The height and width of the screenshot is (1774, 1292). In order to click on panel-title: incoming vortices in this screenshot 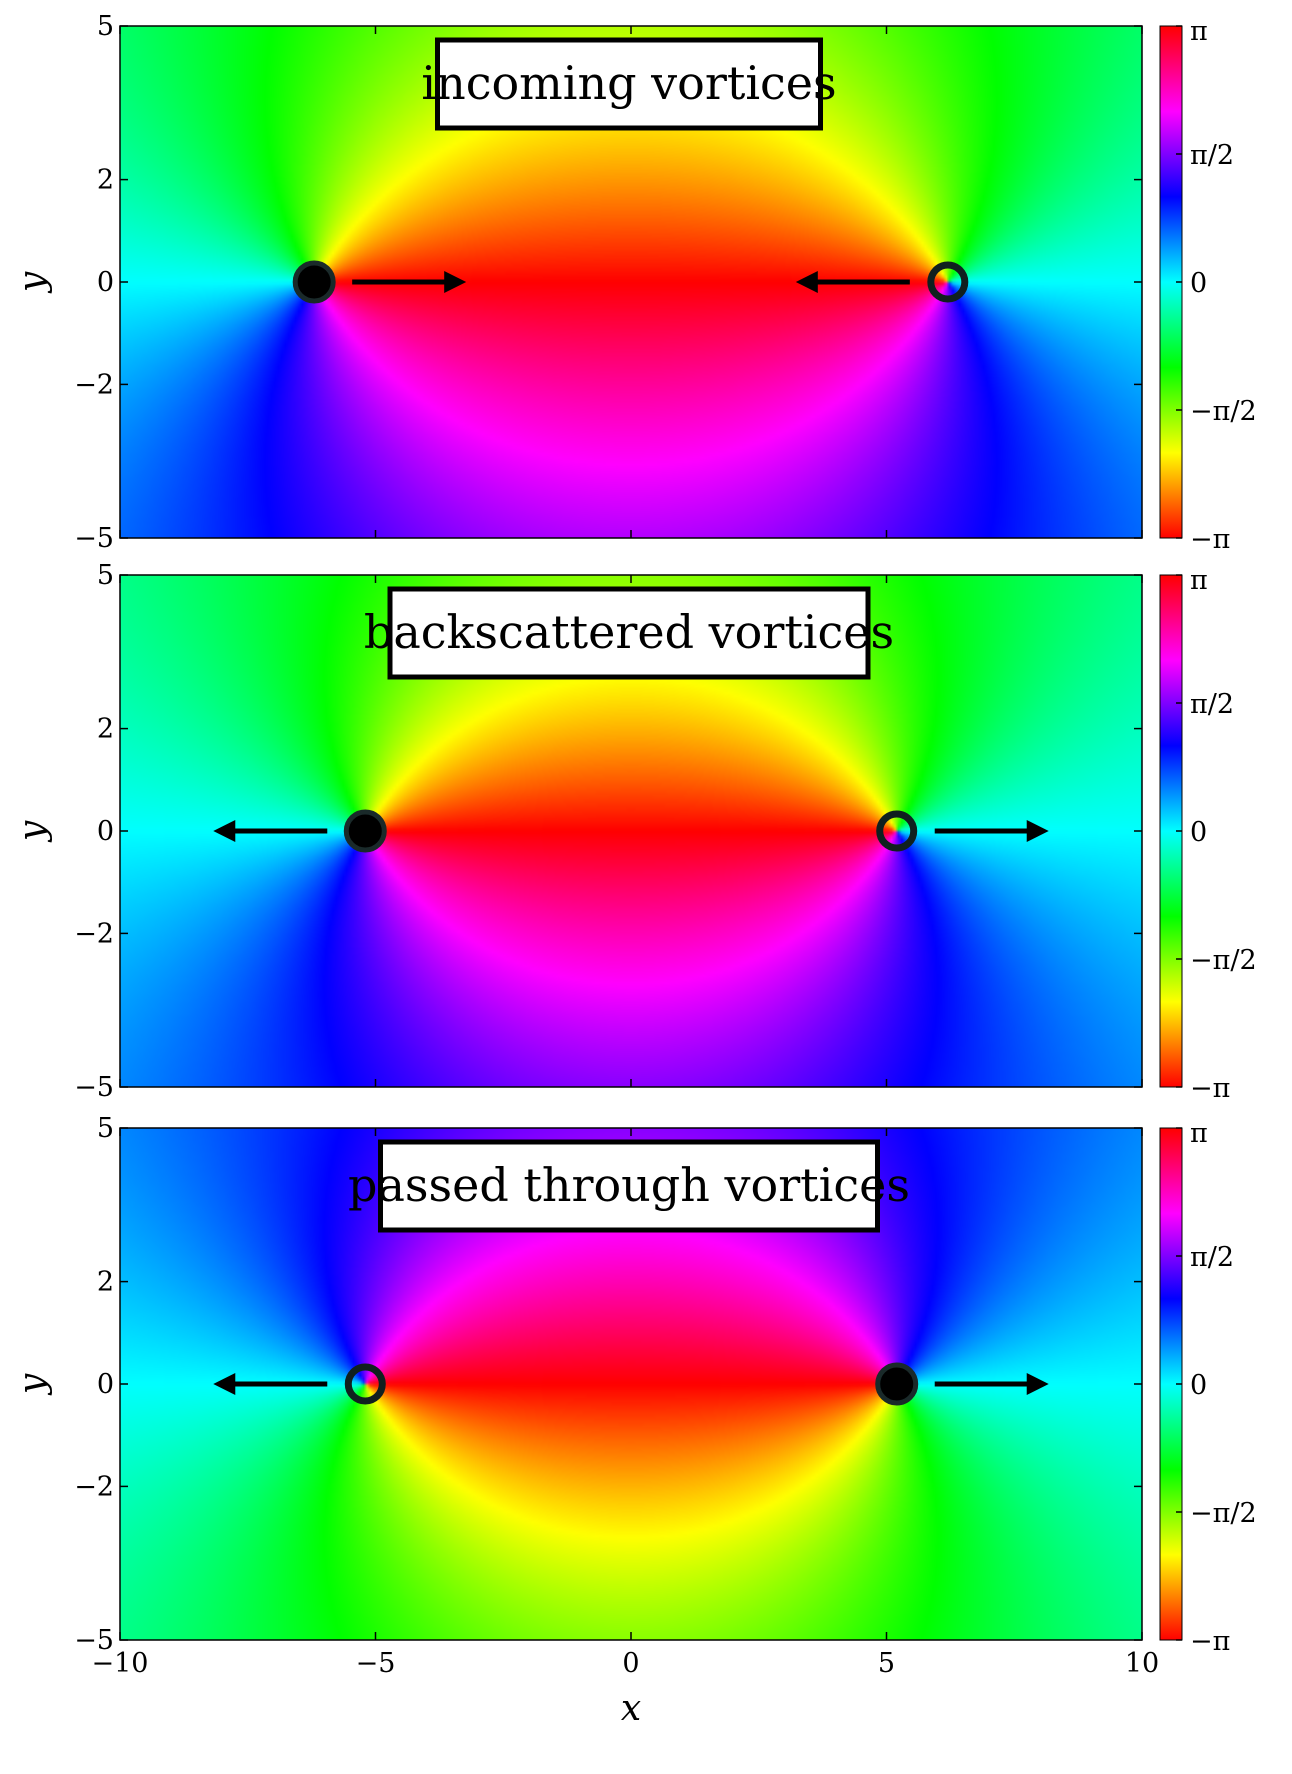, I will do `click(628, 83)`.